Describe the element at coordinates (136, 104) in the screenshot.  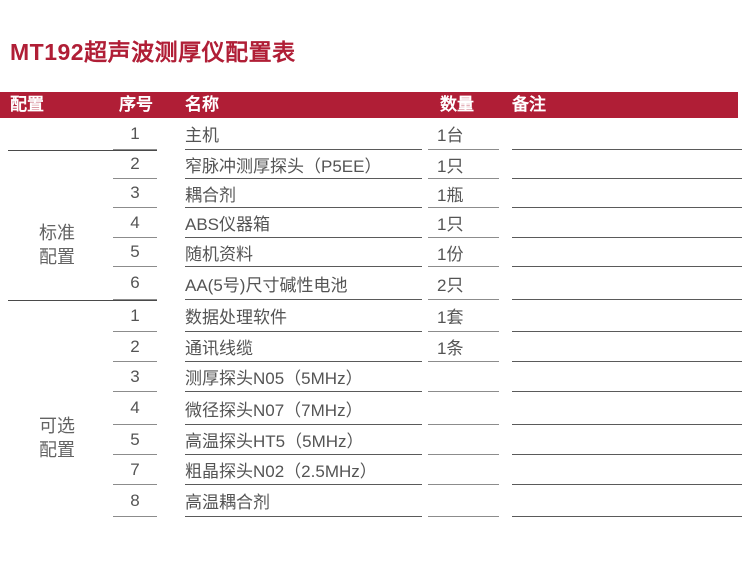
I see `col-header-index: 序号` at that location.